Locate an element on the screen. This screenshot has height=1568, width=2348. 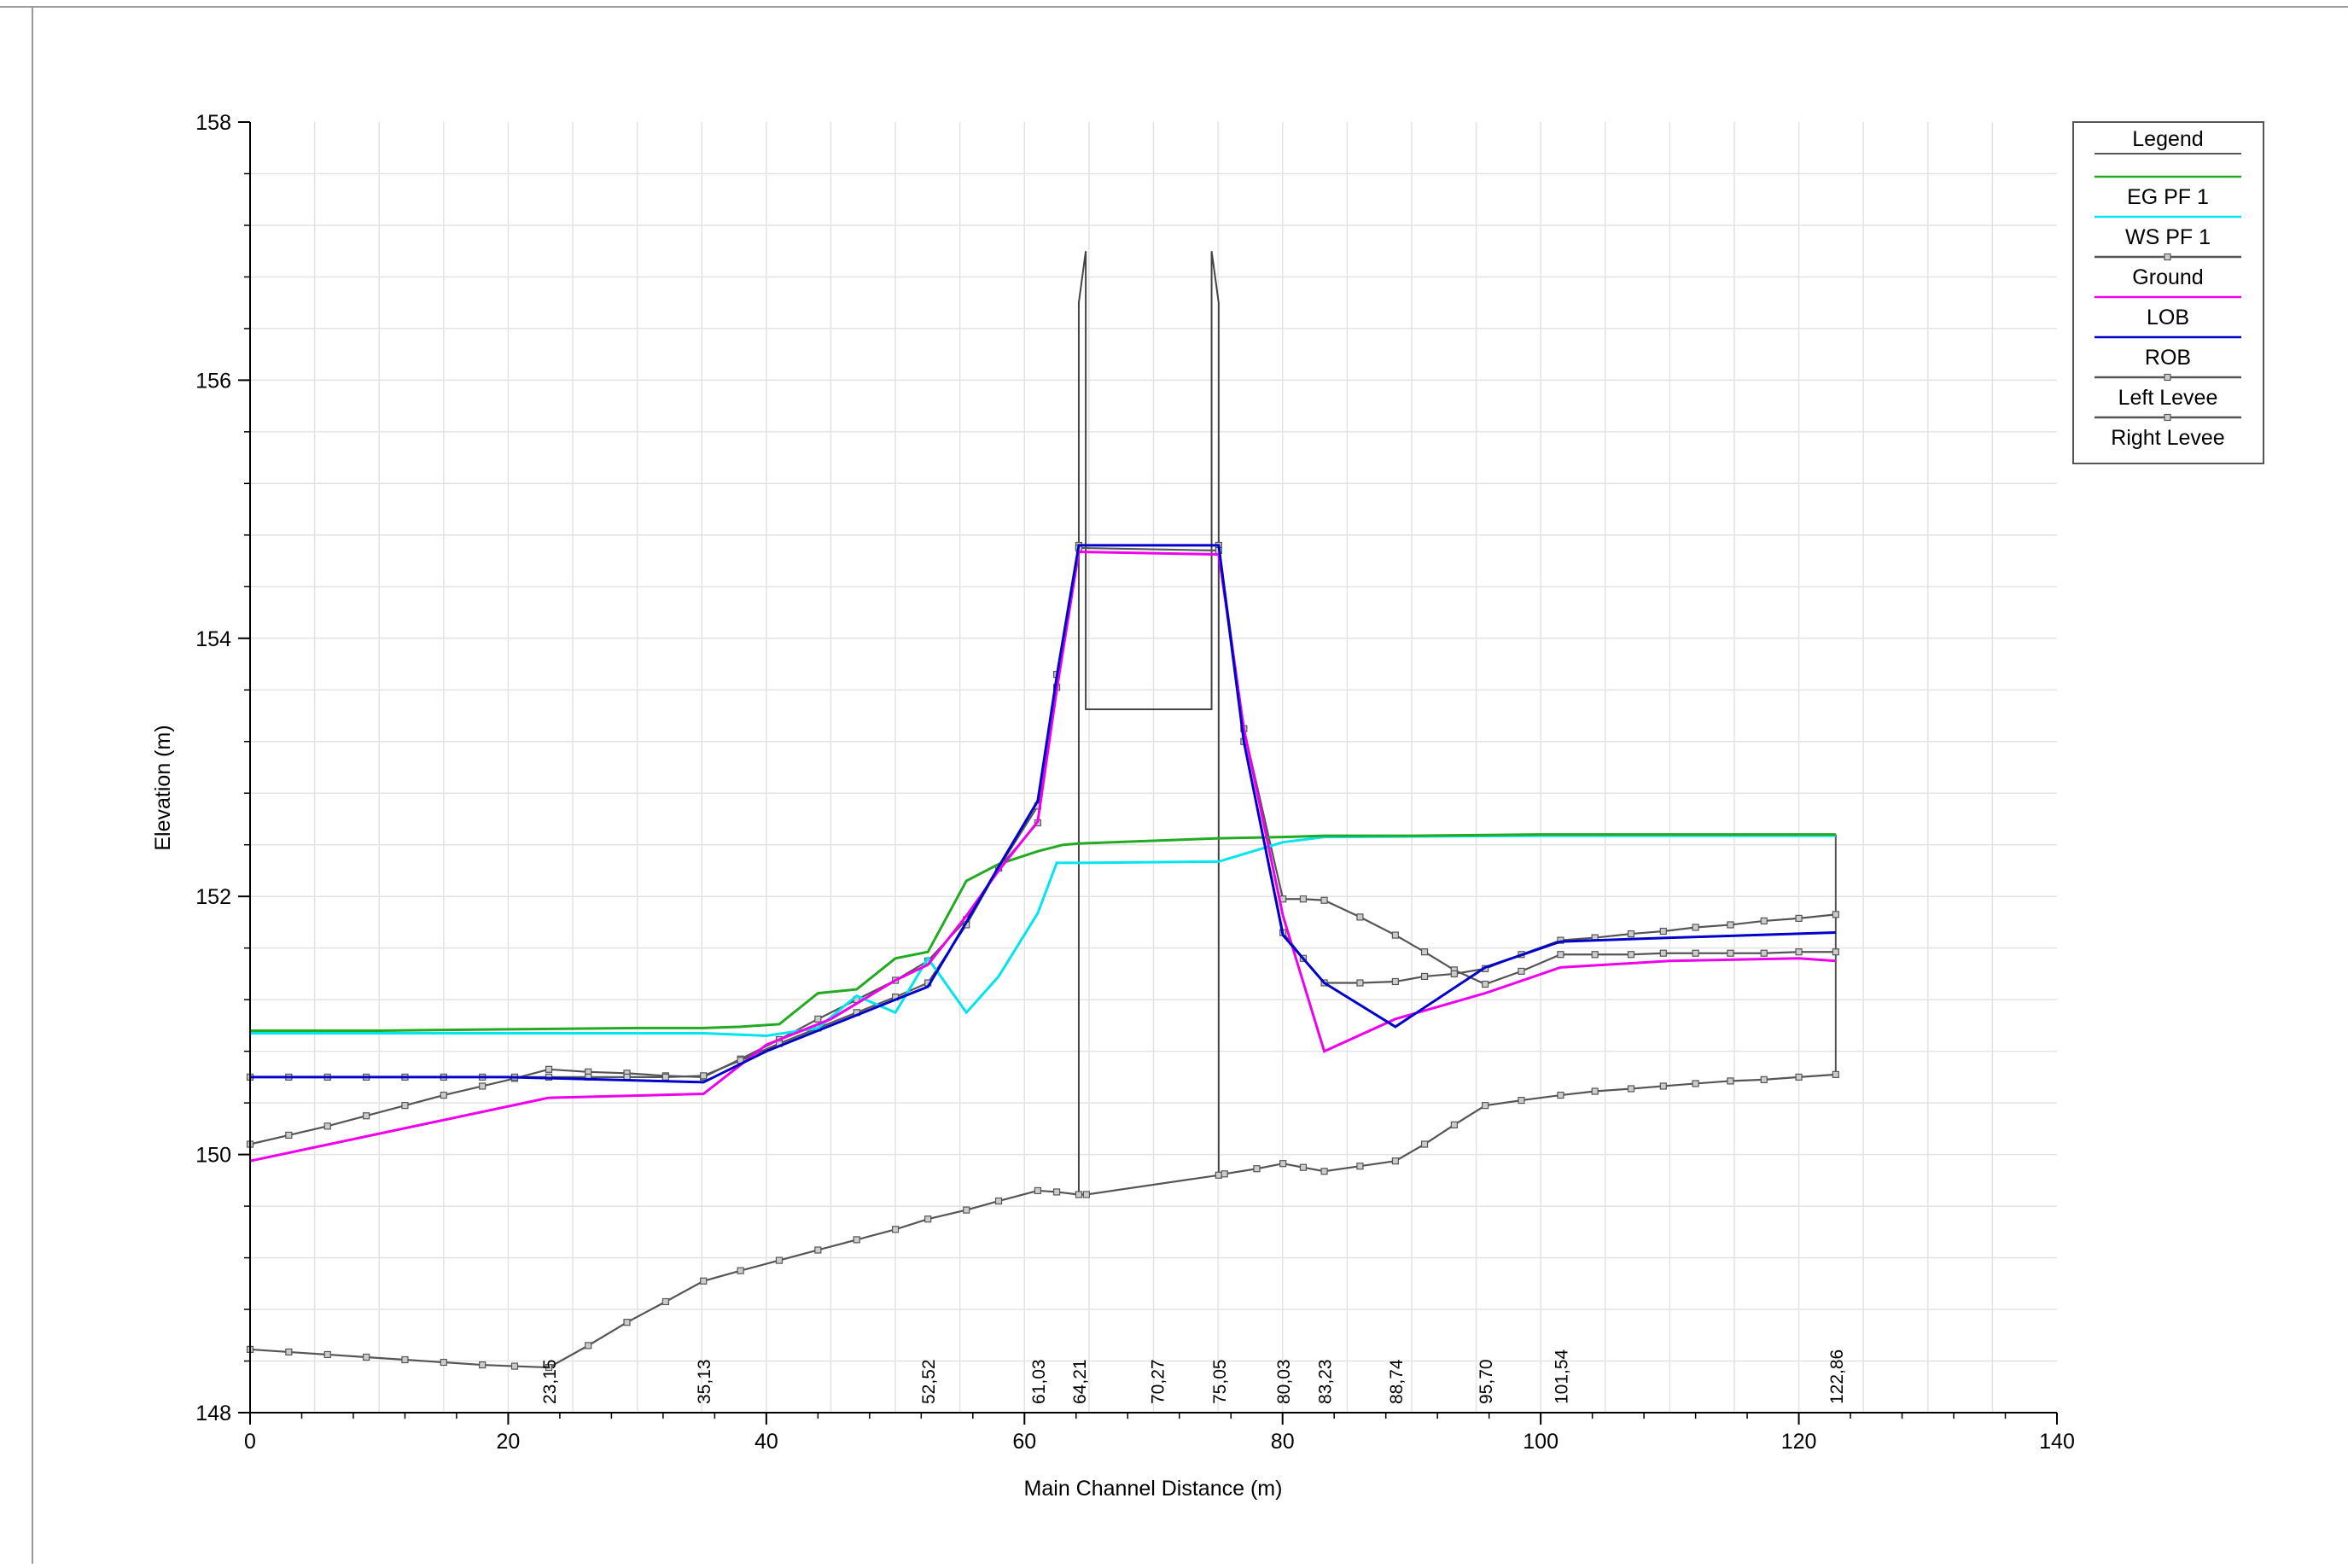
x-tick-label: 60 is located at coordinates (1024, 1442).